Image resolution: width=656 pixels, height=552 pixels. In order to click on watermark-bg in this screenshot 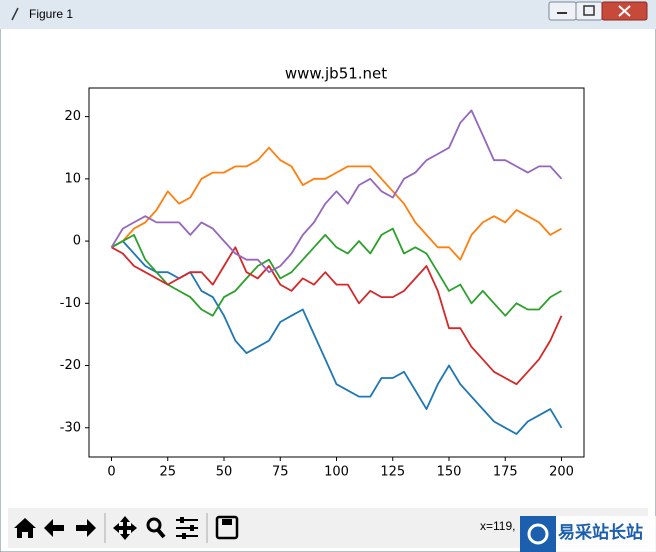, I will do `click(606, 534)`.